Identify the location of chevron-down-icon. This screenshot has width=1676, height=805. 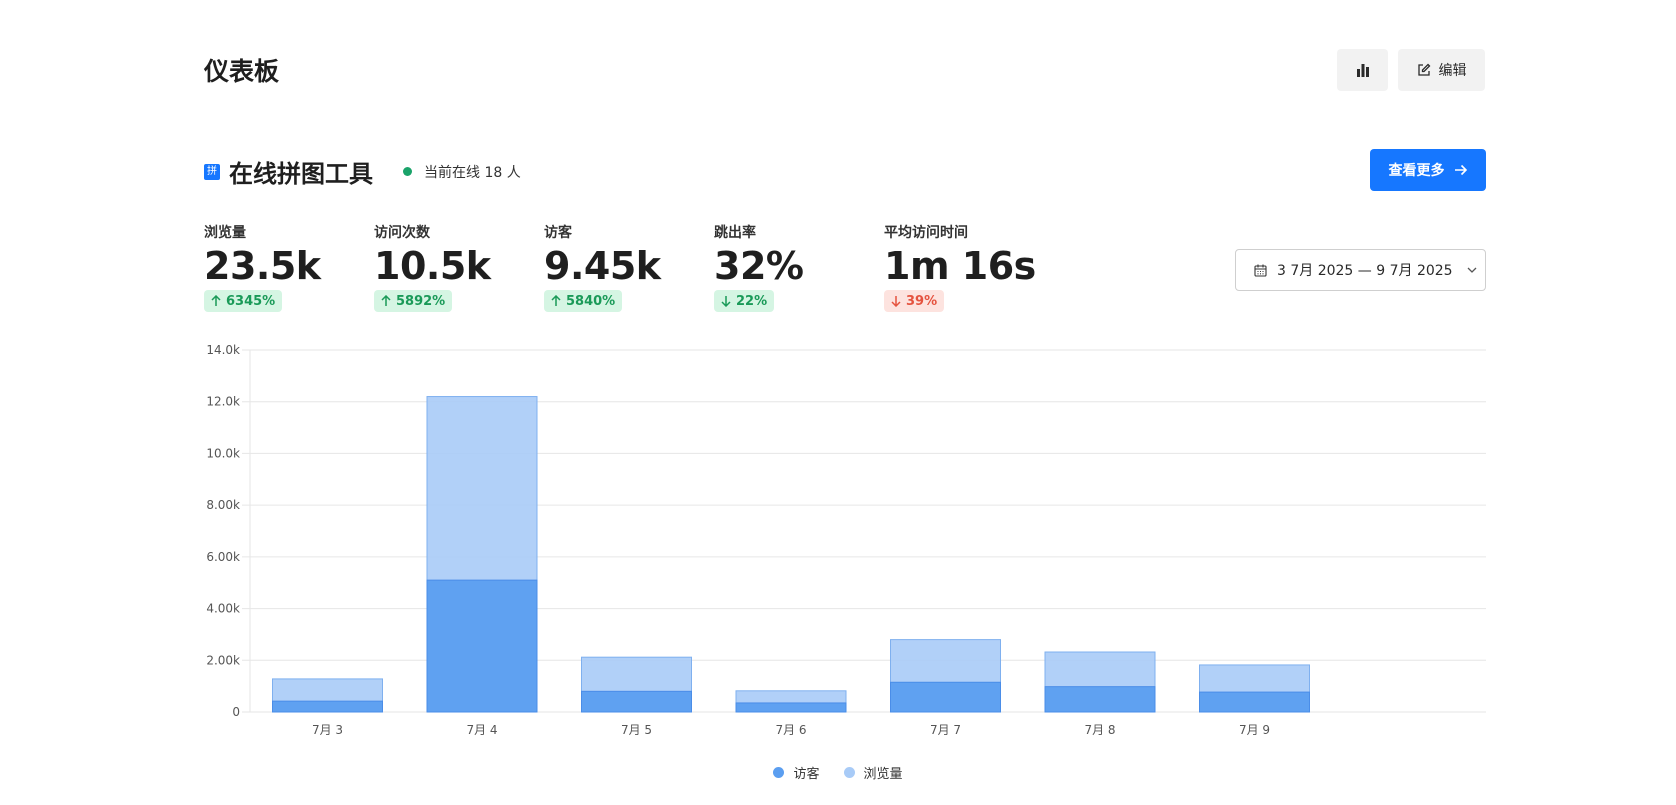
(1472, 270).